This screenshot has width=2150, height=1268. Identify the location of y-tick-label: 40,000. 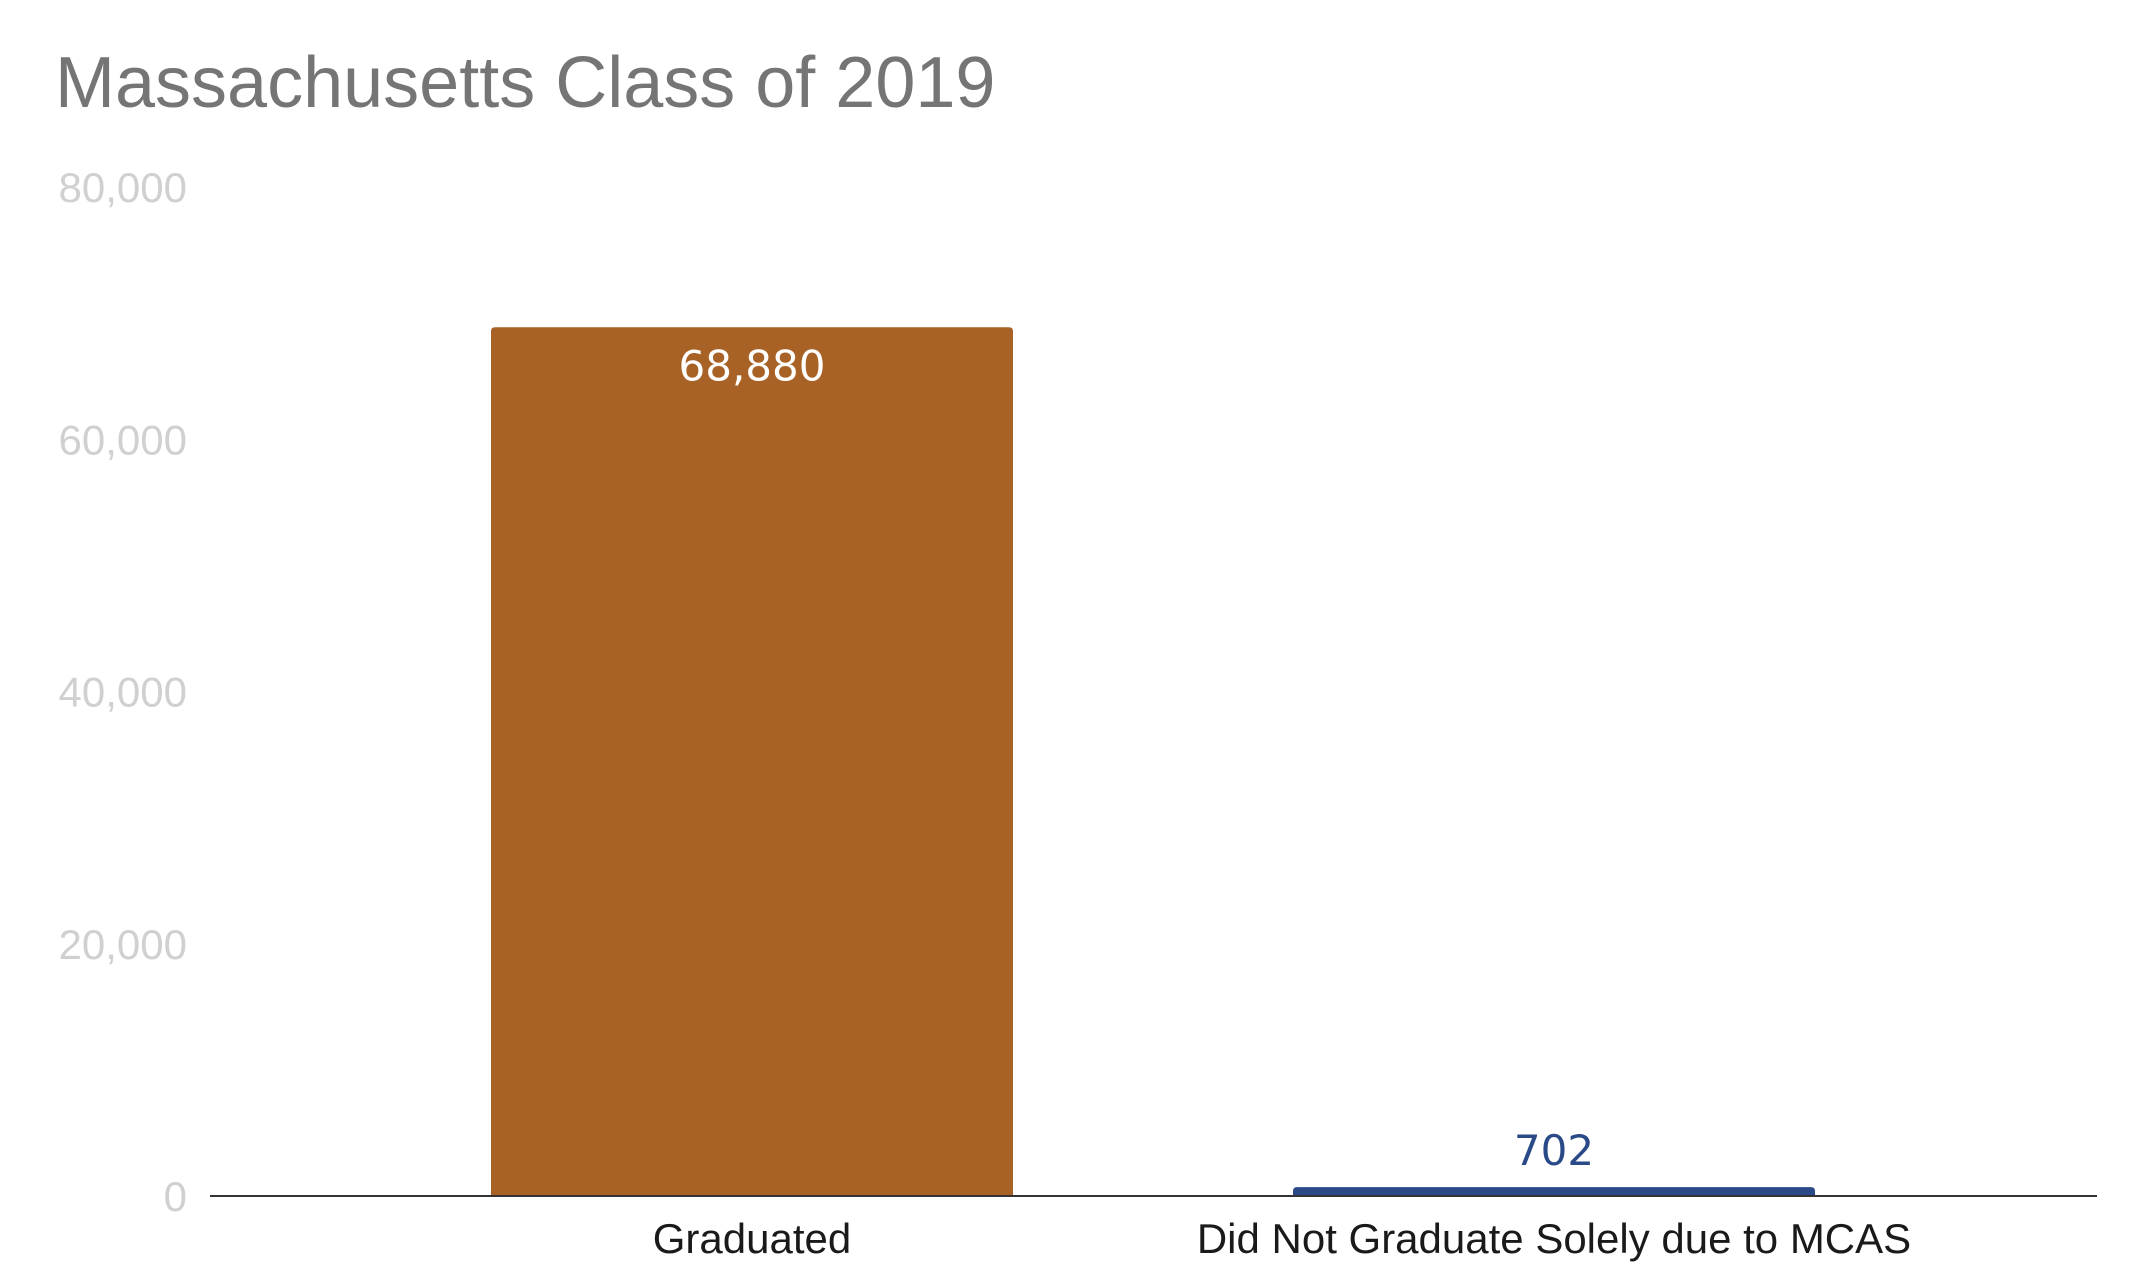
(123, 692).